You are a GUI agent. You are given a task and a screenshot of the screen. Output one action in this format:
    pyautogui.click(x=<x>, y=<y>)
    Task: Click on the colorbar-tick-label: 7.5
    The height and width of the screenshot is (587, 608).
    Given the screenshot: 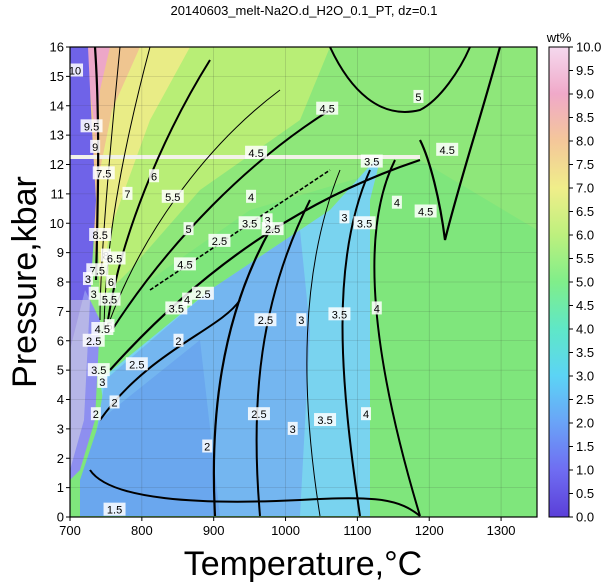 What is the action you would take?
    pyautogui.click(x=585, y=164)
    